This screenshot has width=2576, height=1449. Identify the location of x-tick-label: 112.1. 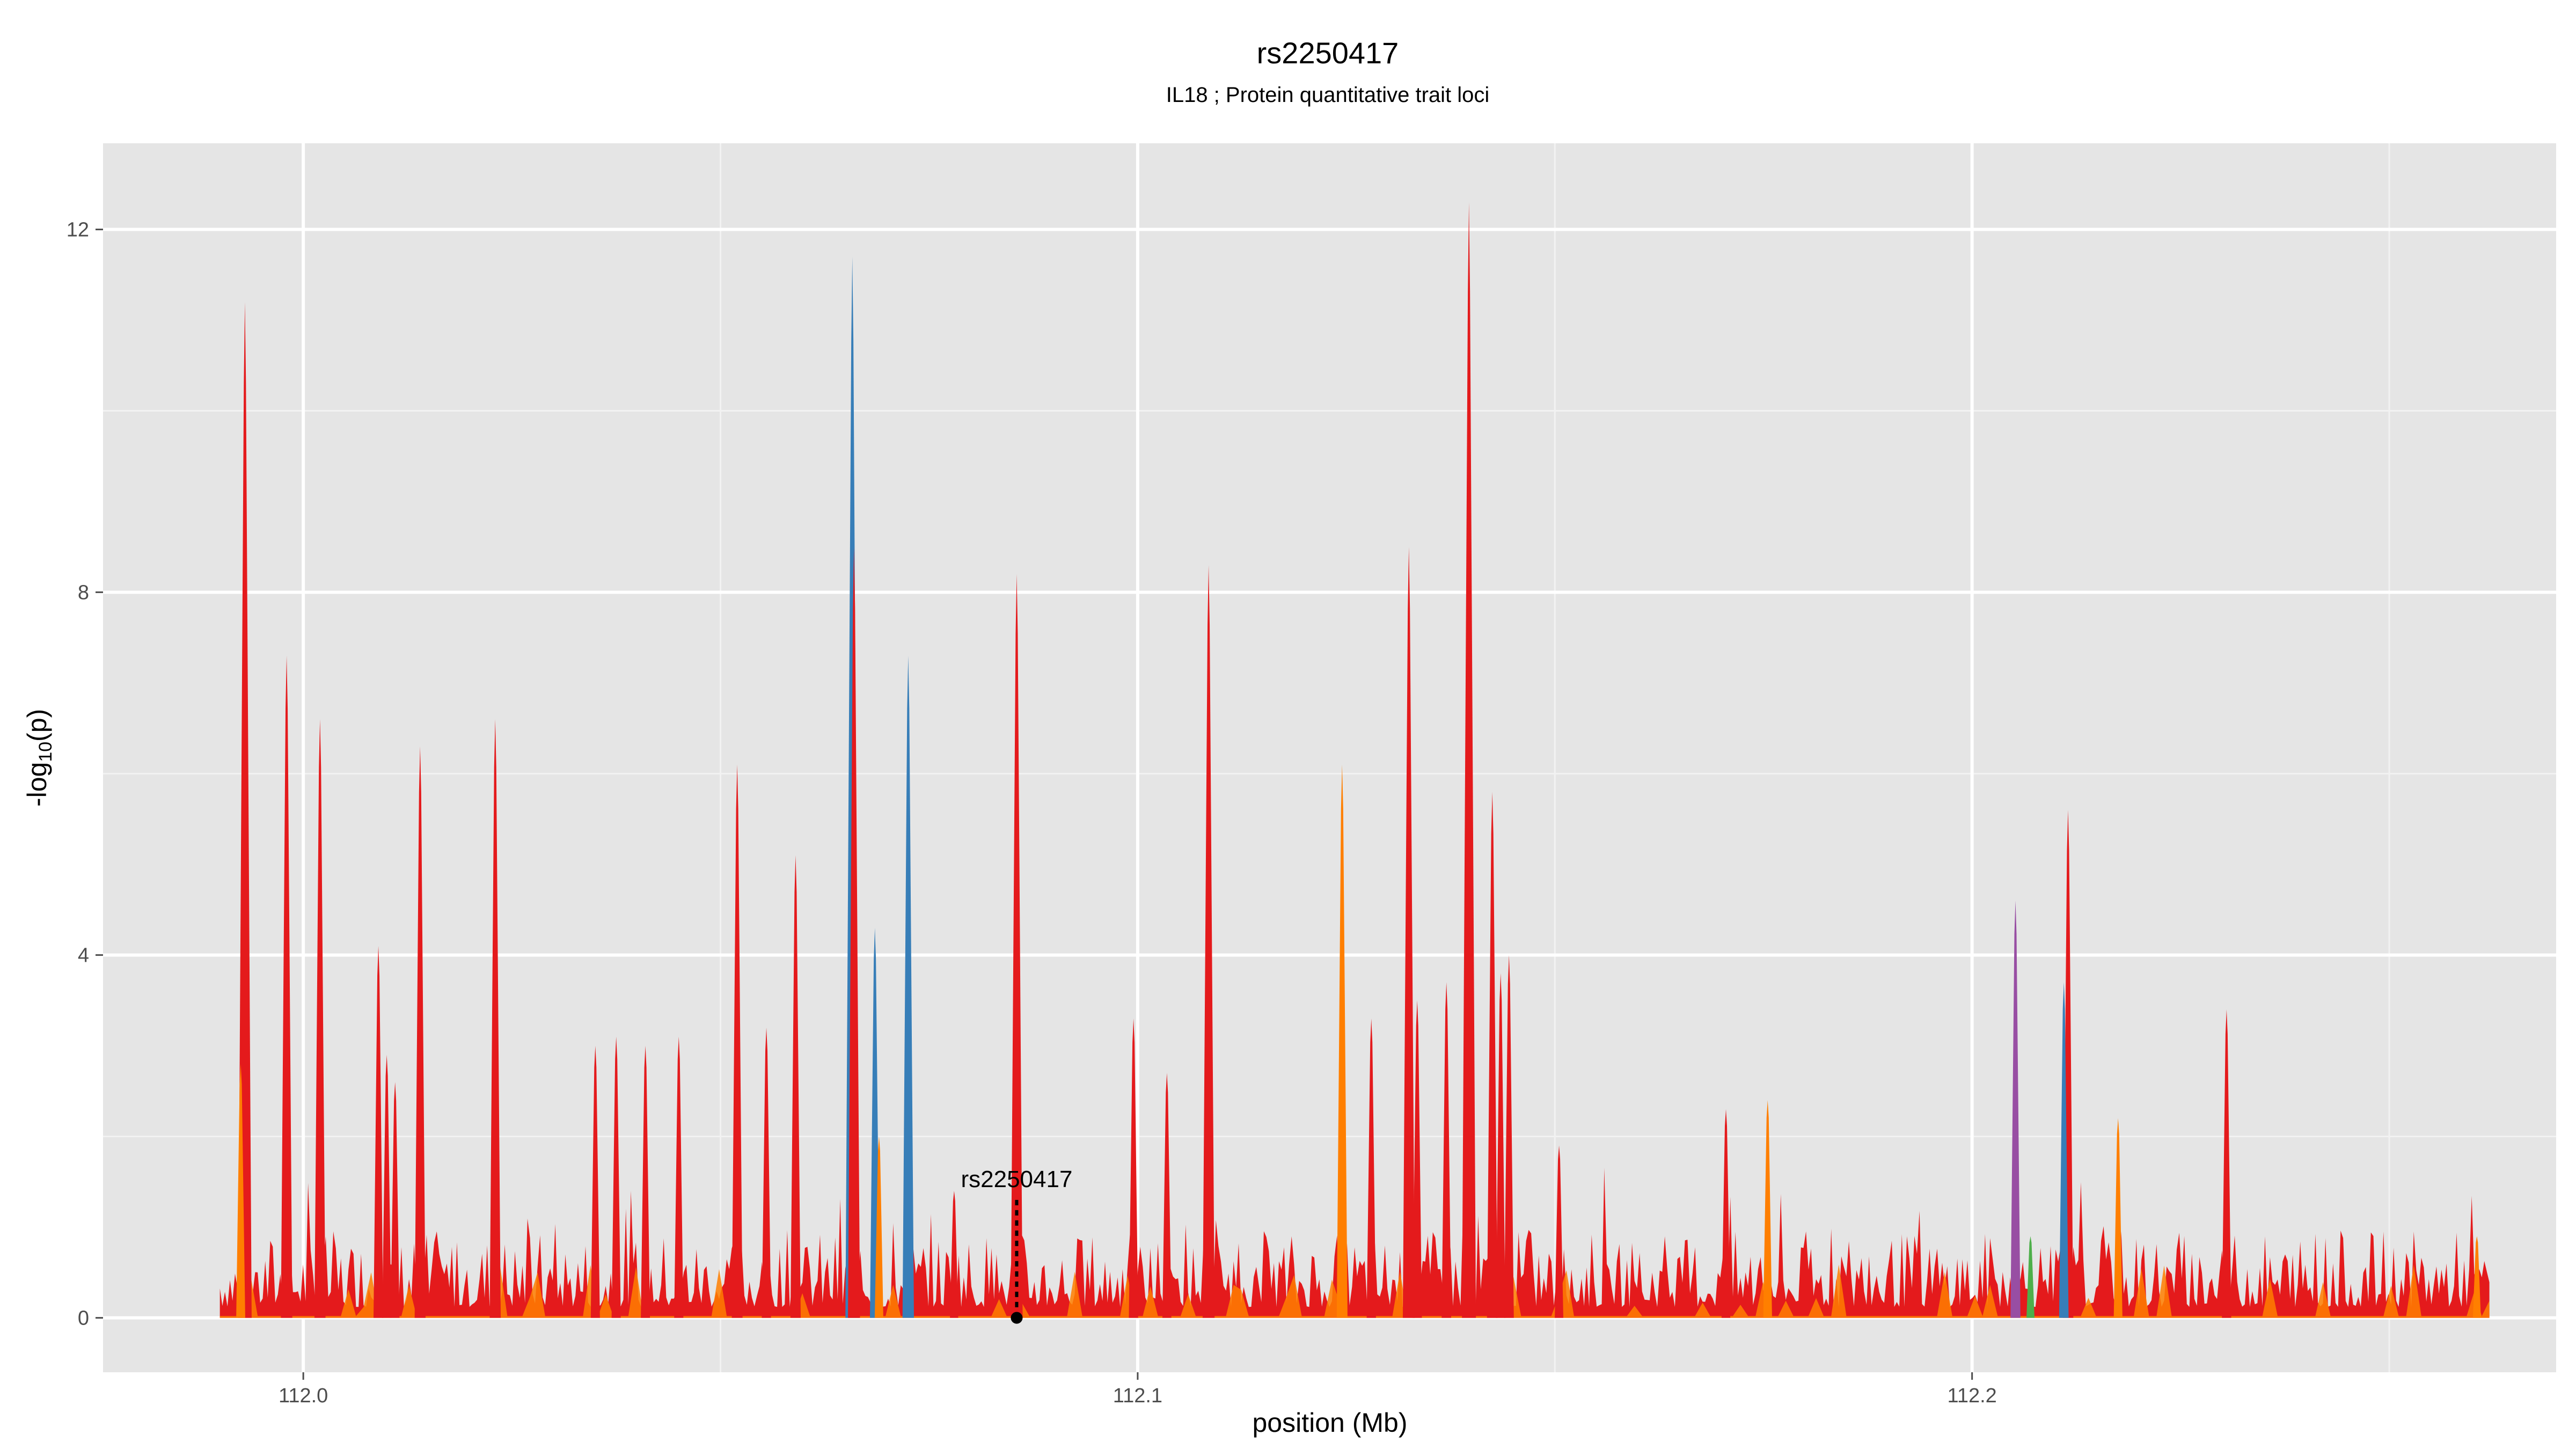
(1137, 1396).